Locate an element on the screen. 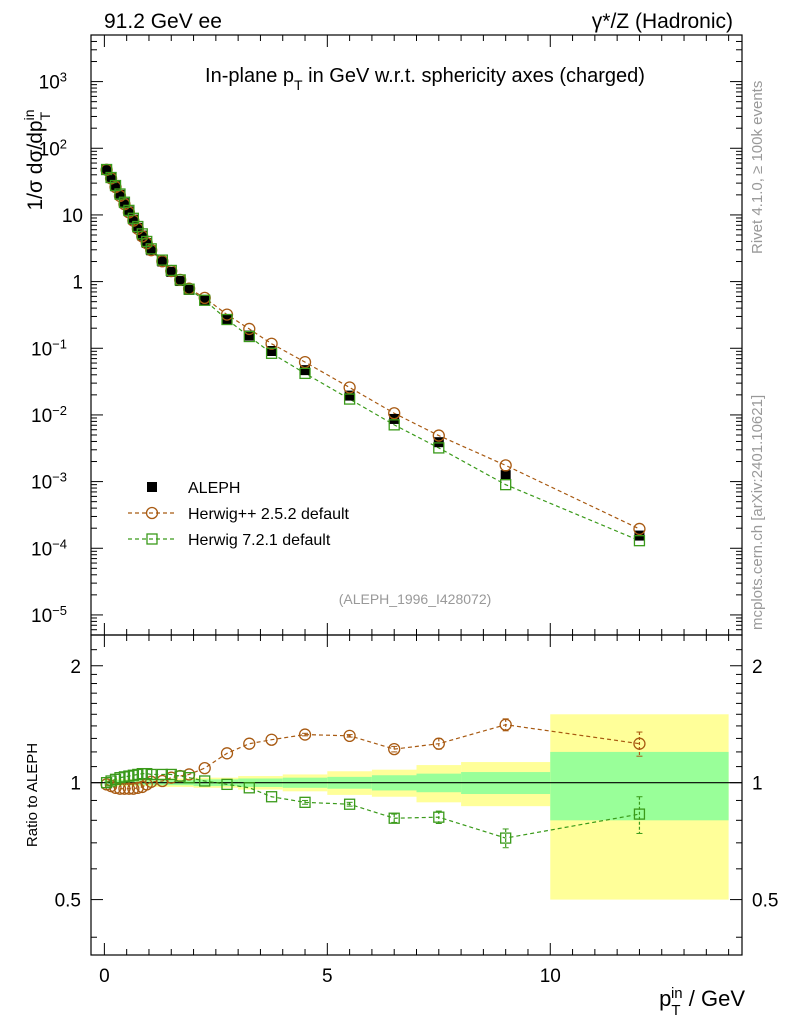 The height and width of the screenshot is (1024, 786). ratio-y-label: Ratio to ALEPH is located at coordinates (32, 795).